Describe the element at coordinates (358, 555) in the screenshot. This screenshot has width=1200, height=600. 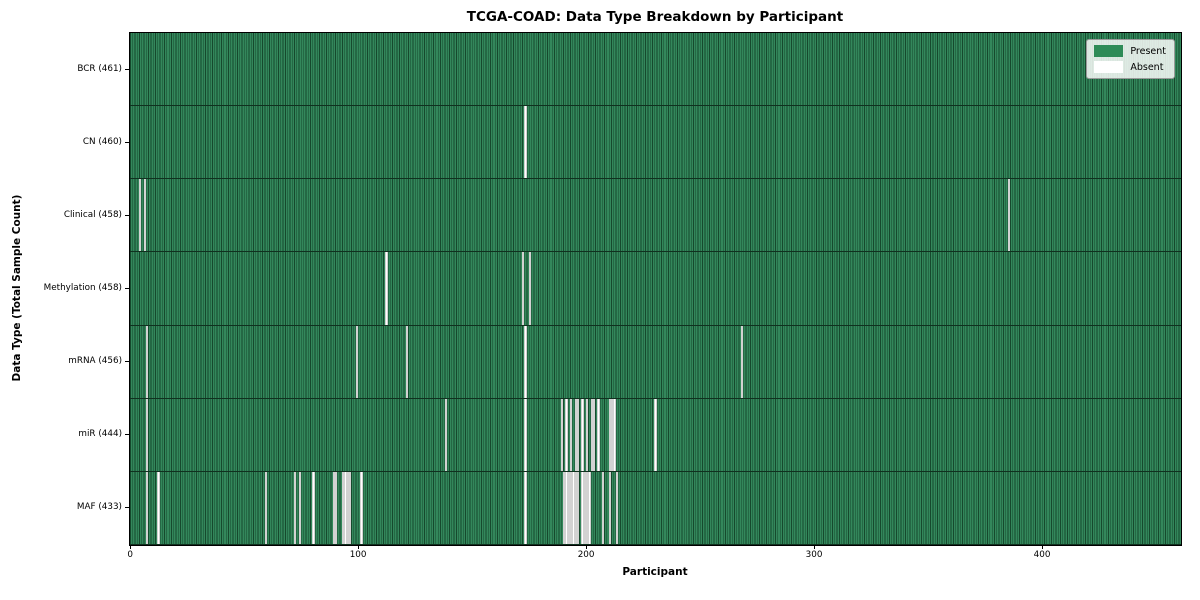
I see `x-tick-label: 100` at that location.